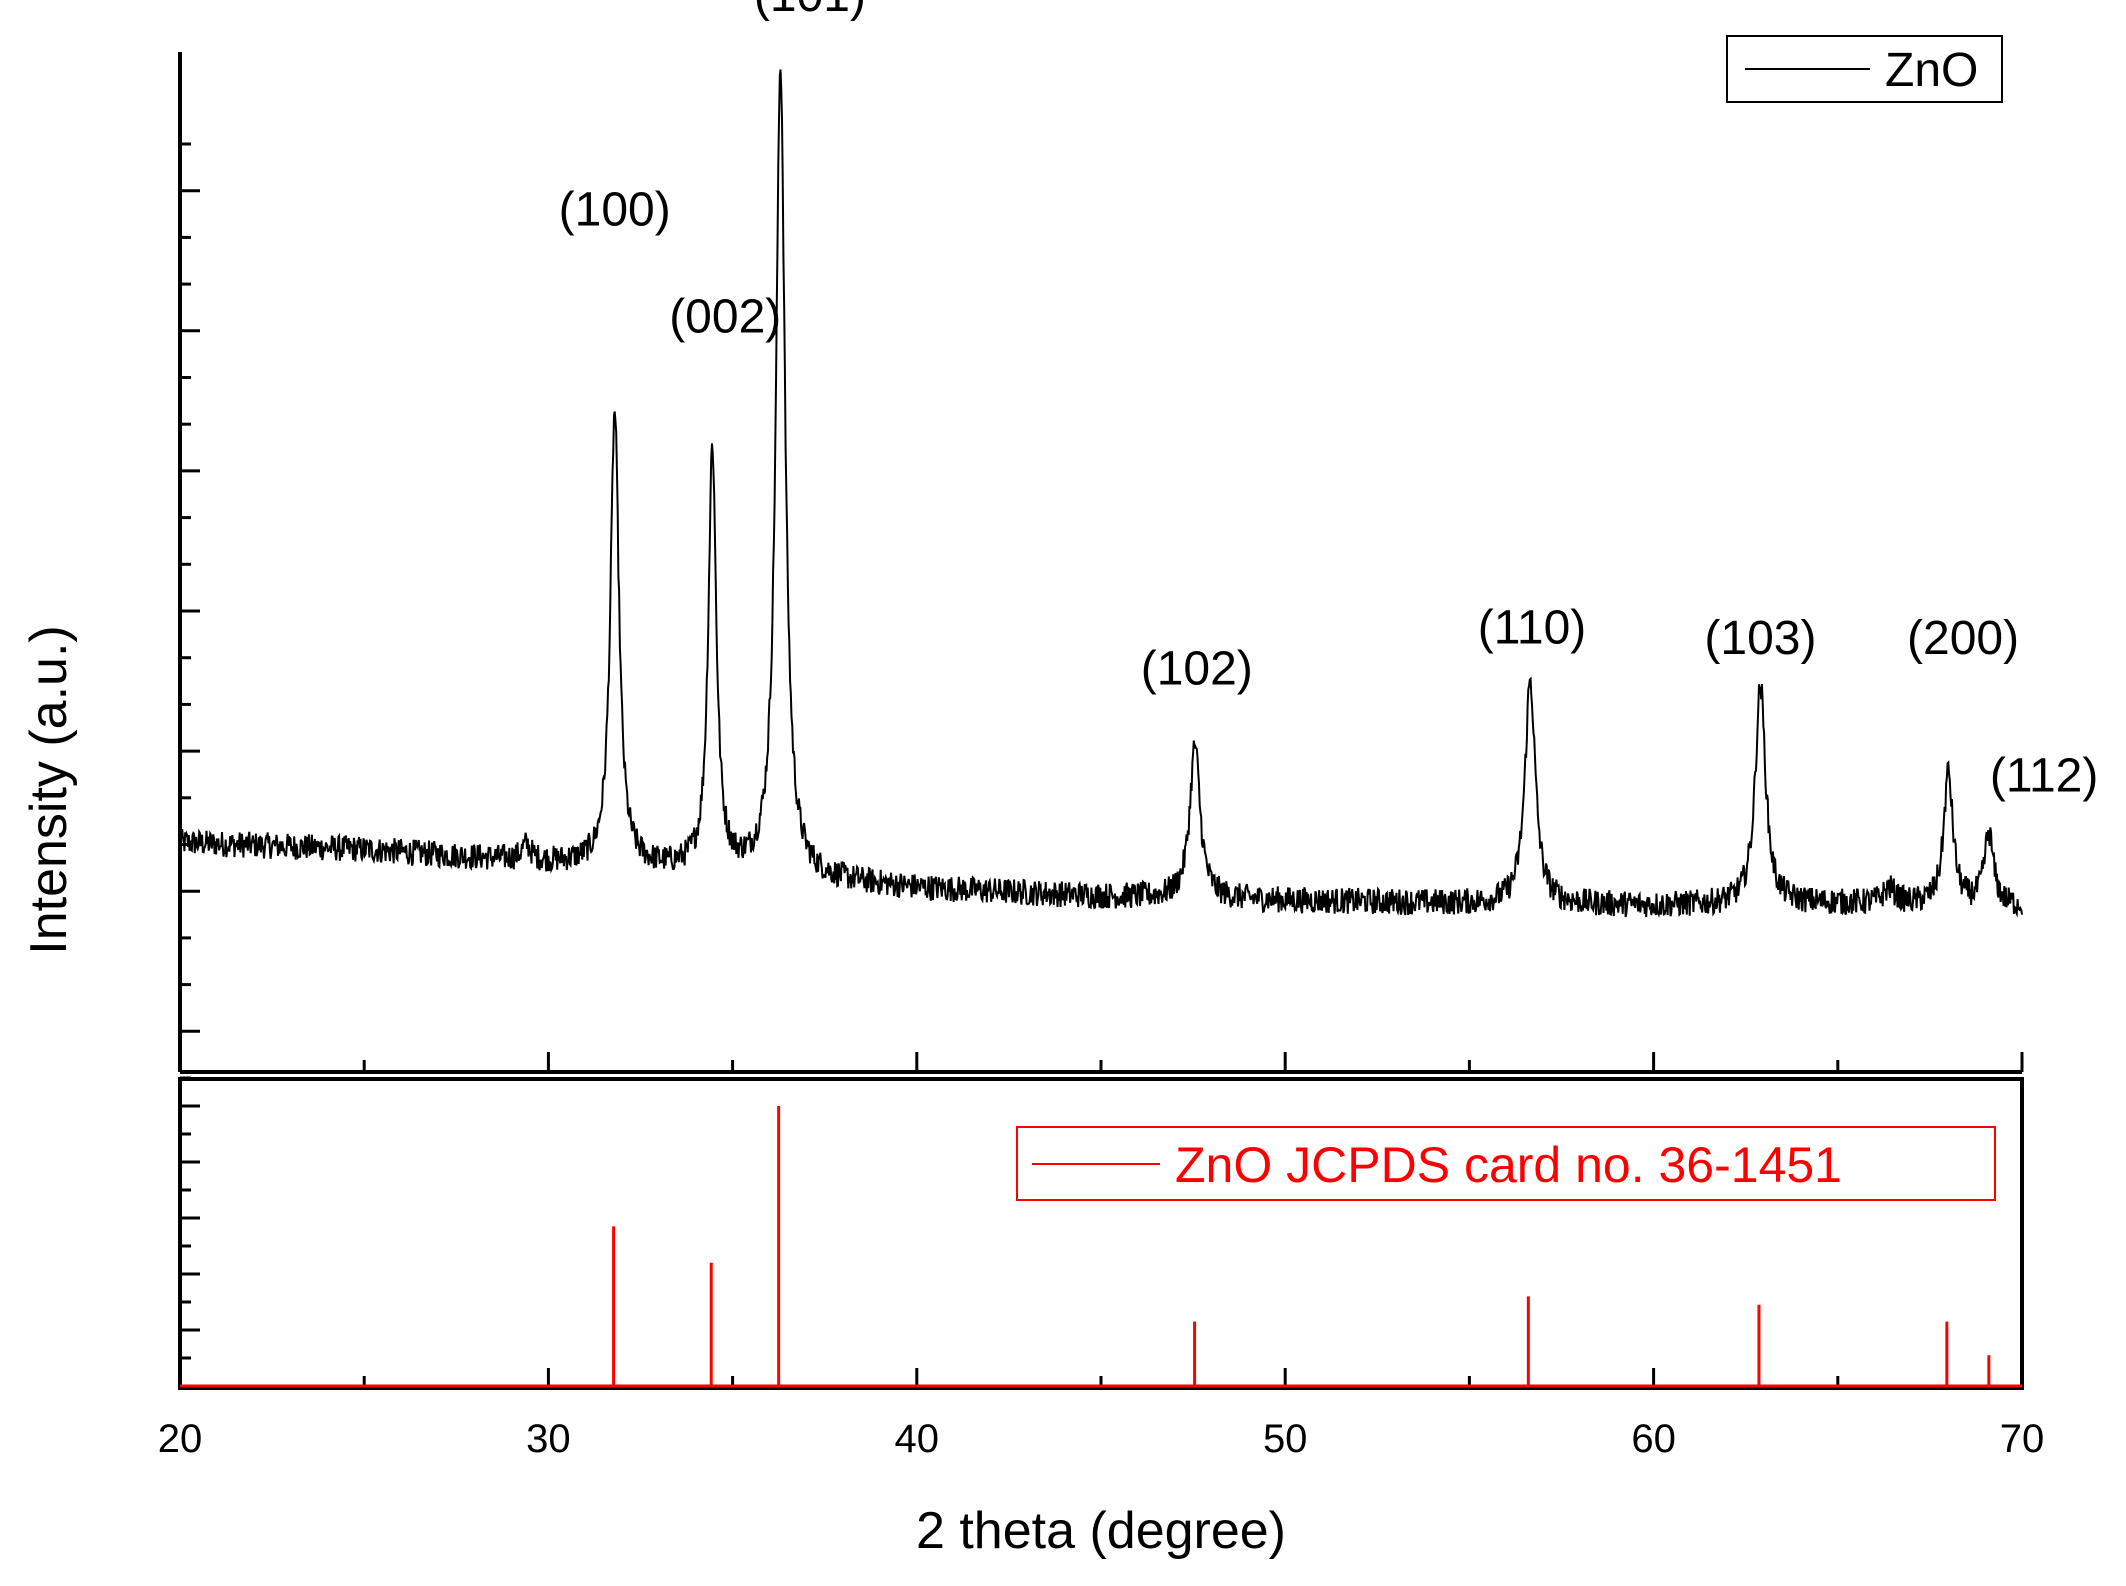 The height and width of the screenshot is (1586, 2126). Describe the element at coordinates (1931, 70) in the screenshot. I see `top-legend-label: ZnO` at that location.